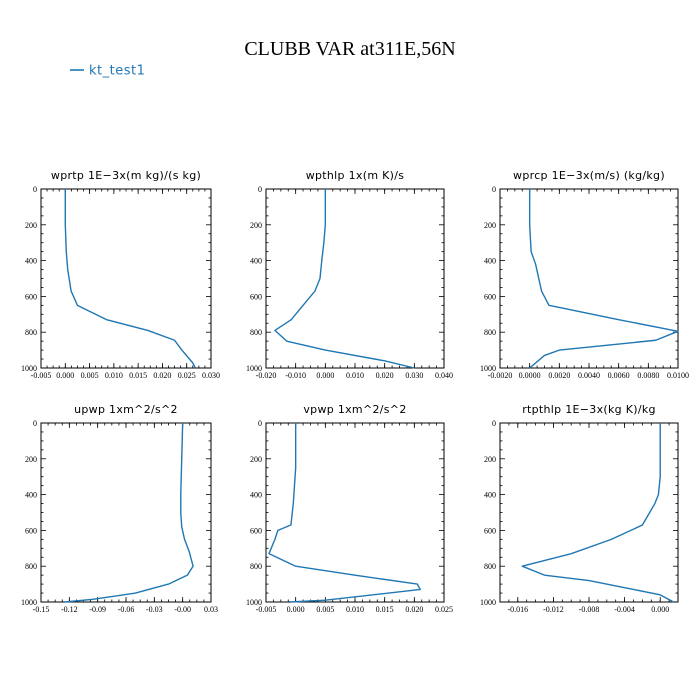  I want to click on x-tick-label: 0.0040, so click(589, 375).